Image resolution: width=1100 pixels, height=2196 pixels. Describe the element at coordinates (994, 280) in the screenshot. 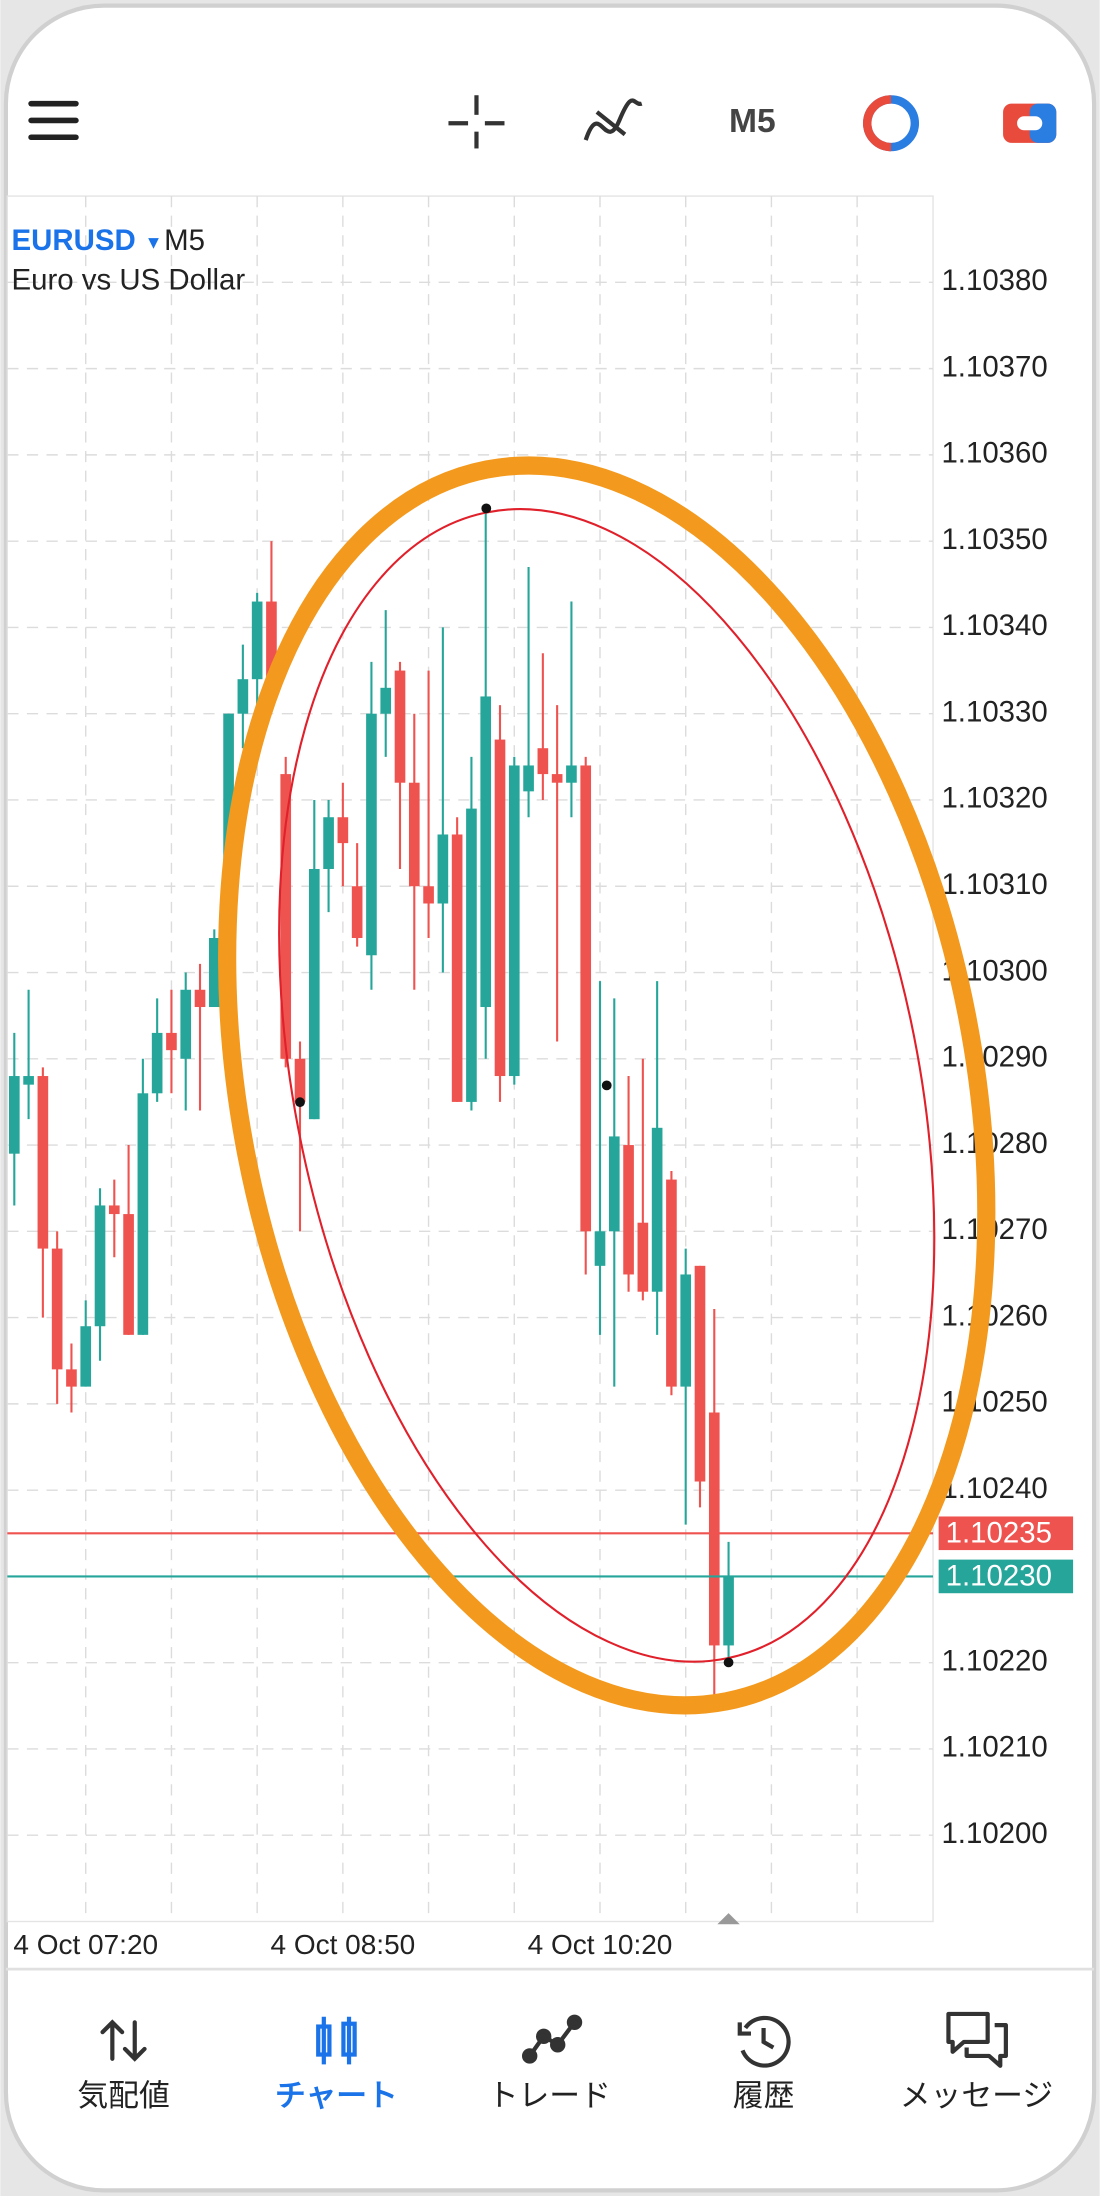

I see `y-tick-label: 1.10380` at that location.